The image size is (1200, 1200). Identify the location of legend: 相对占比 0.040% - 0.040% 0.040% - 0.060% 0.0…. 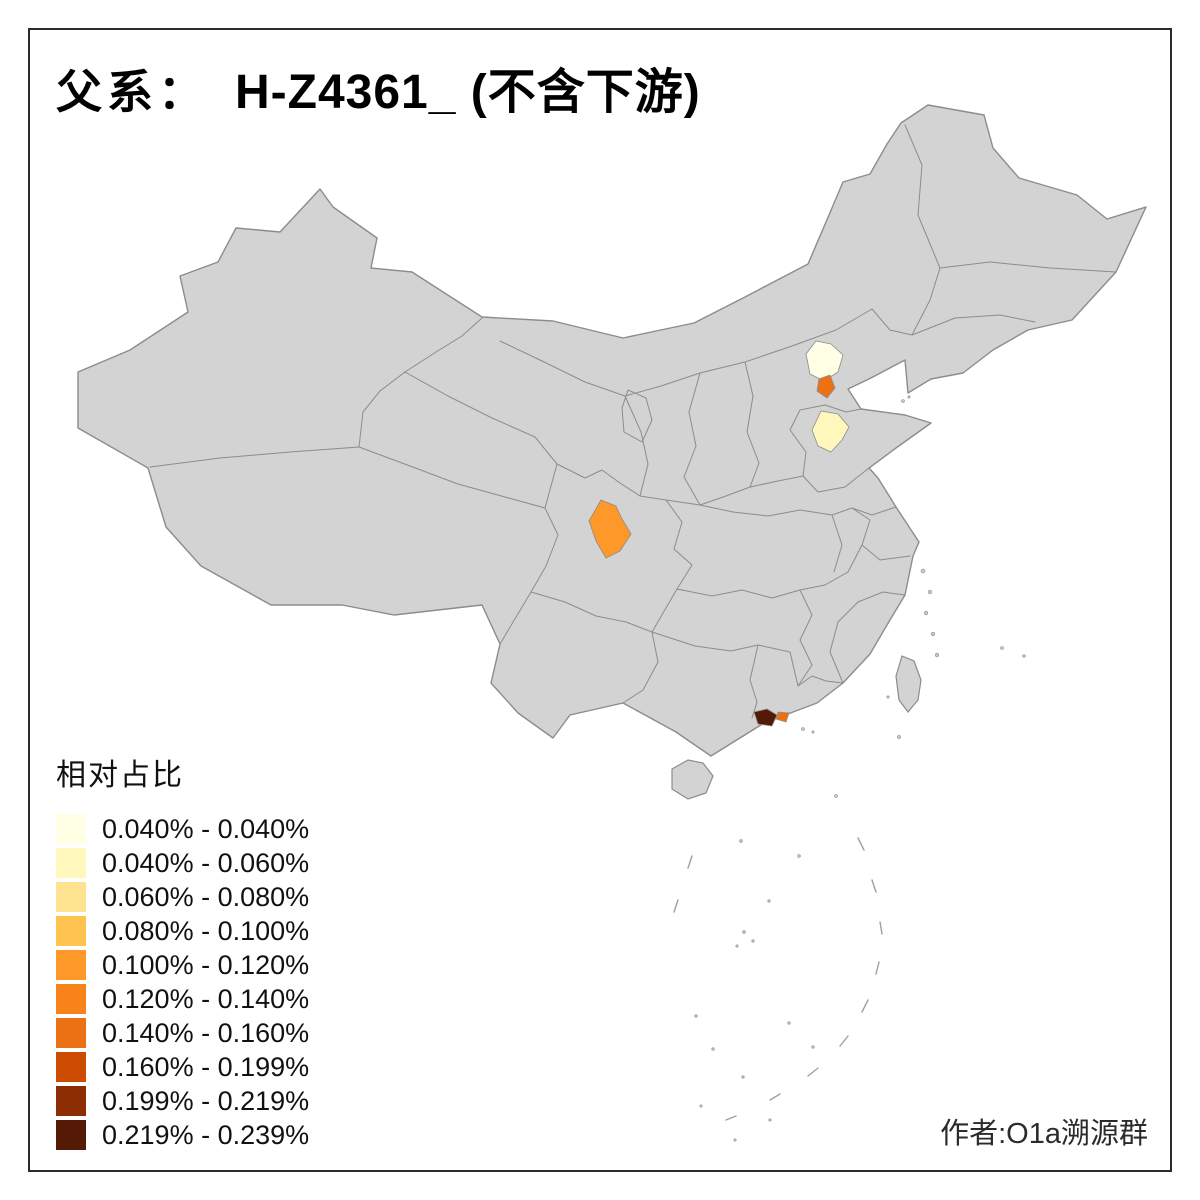
(182, 951).